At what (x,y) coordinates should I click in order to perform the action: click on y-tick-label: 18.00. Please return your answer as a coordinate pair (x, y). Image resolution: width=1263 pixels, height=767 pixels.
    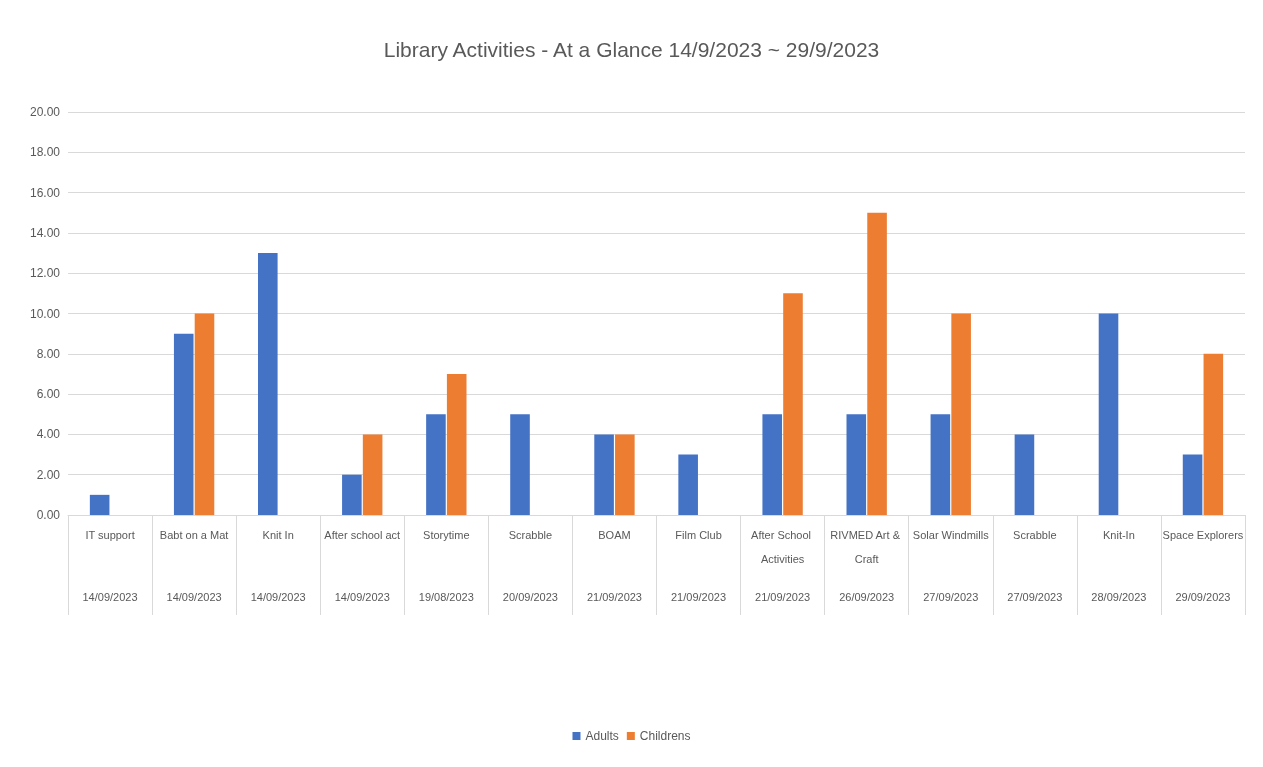
    Looking at the image, I should click on (45, 152).